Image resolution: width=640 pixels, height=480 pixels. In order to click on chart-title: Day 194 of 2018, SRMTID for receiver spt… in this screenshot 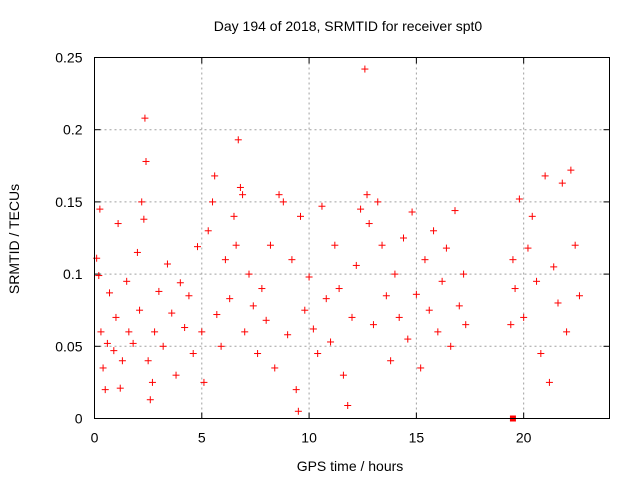, I will do `click(348, 26)`.